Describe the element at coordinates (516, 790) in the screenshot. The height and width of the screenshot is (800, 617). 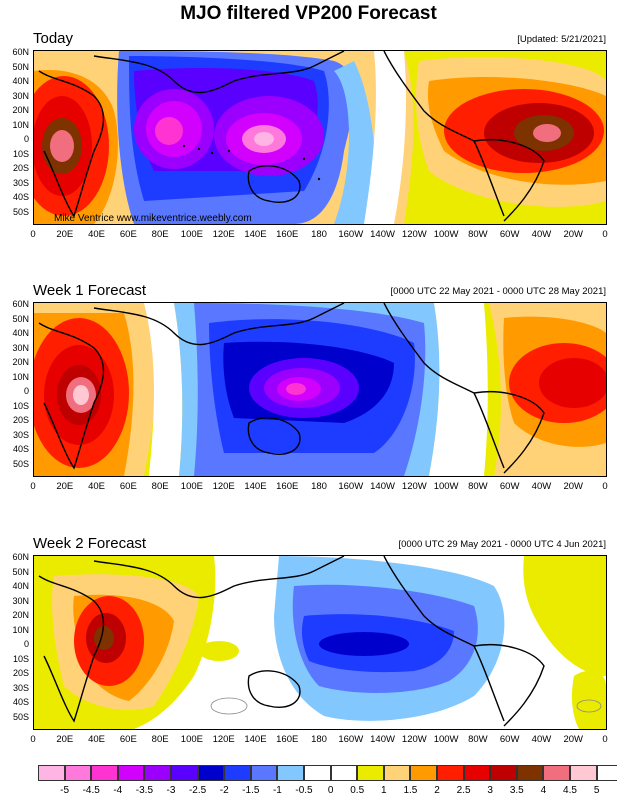
I see `colorbar-label: 3.5` at that location.